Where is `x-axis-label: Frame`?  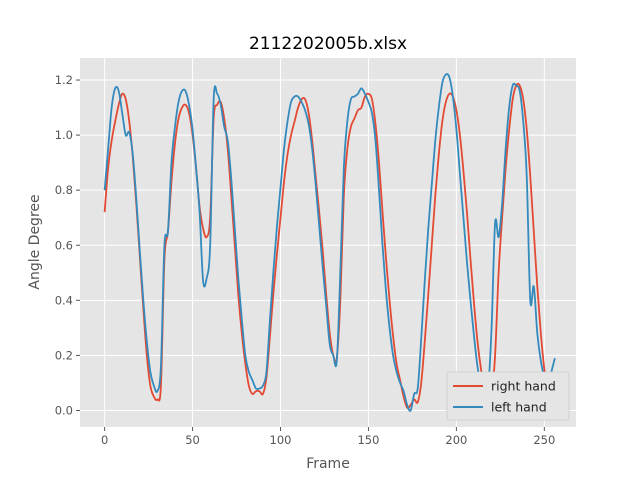
x-axis-label: Frame is located at coordinates (328, 464).